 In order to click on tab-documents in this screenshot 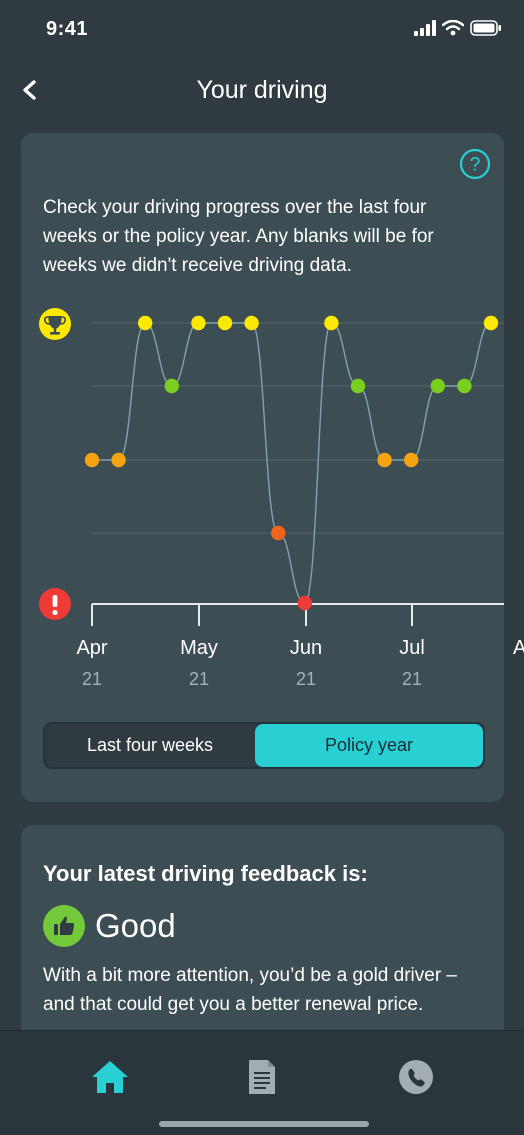, I will do `click(262, 1077)`.